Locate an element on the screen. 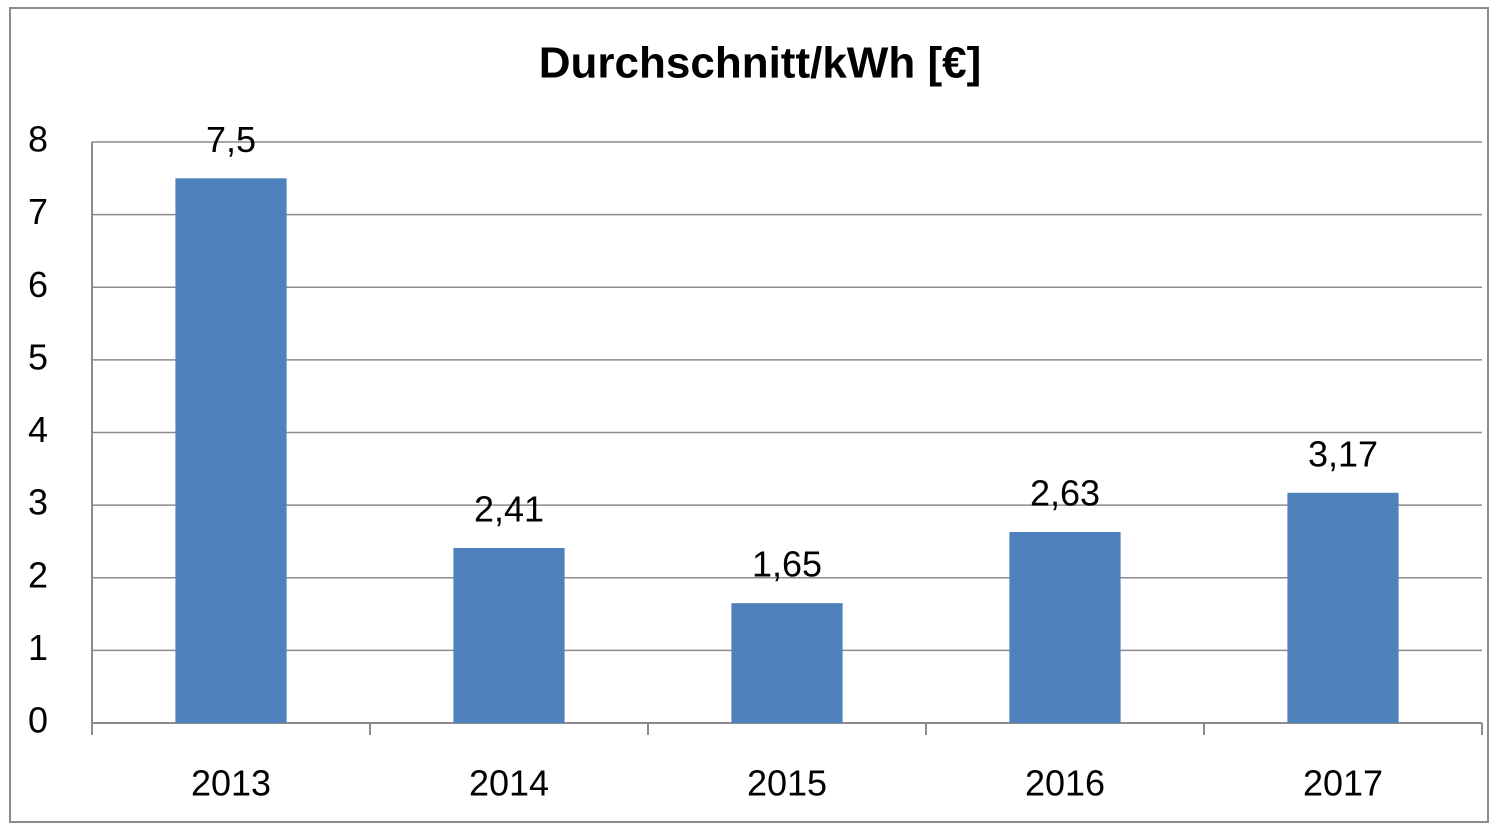 The height and width of the screenshot is (824, 1492). y-tick-label: 5 is located at coordinates (38, 356).